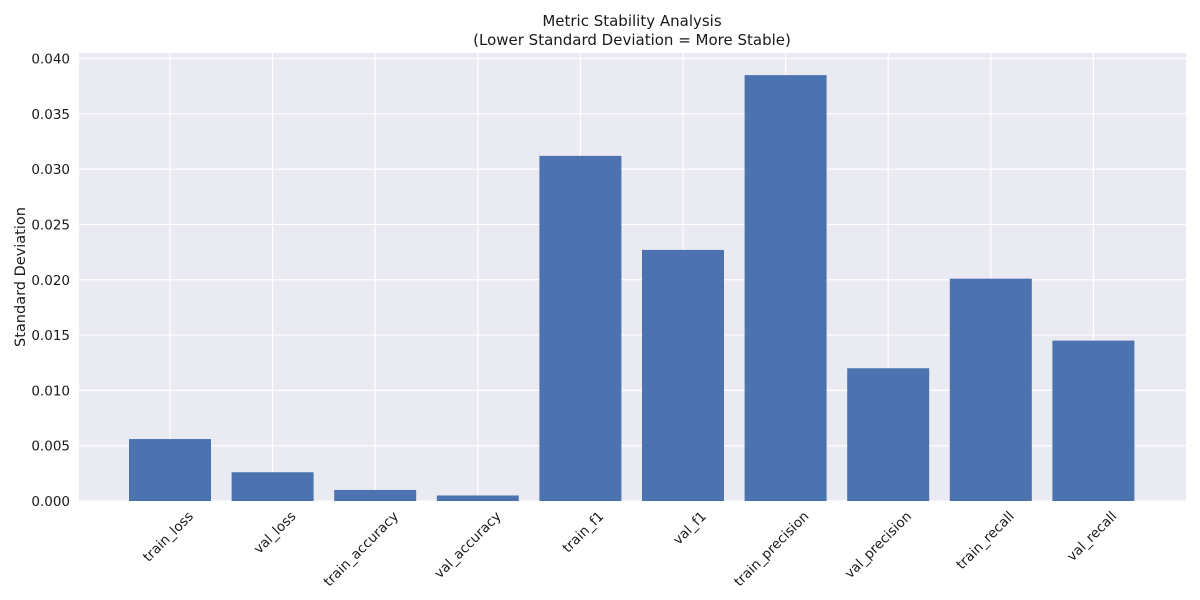 The width and height of the screenshot is (1200, 600). Describe the element at coordinates (583, 533) in the screenshot. I see `x-tick-label: train_f1` at that location.